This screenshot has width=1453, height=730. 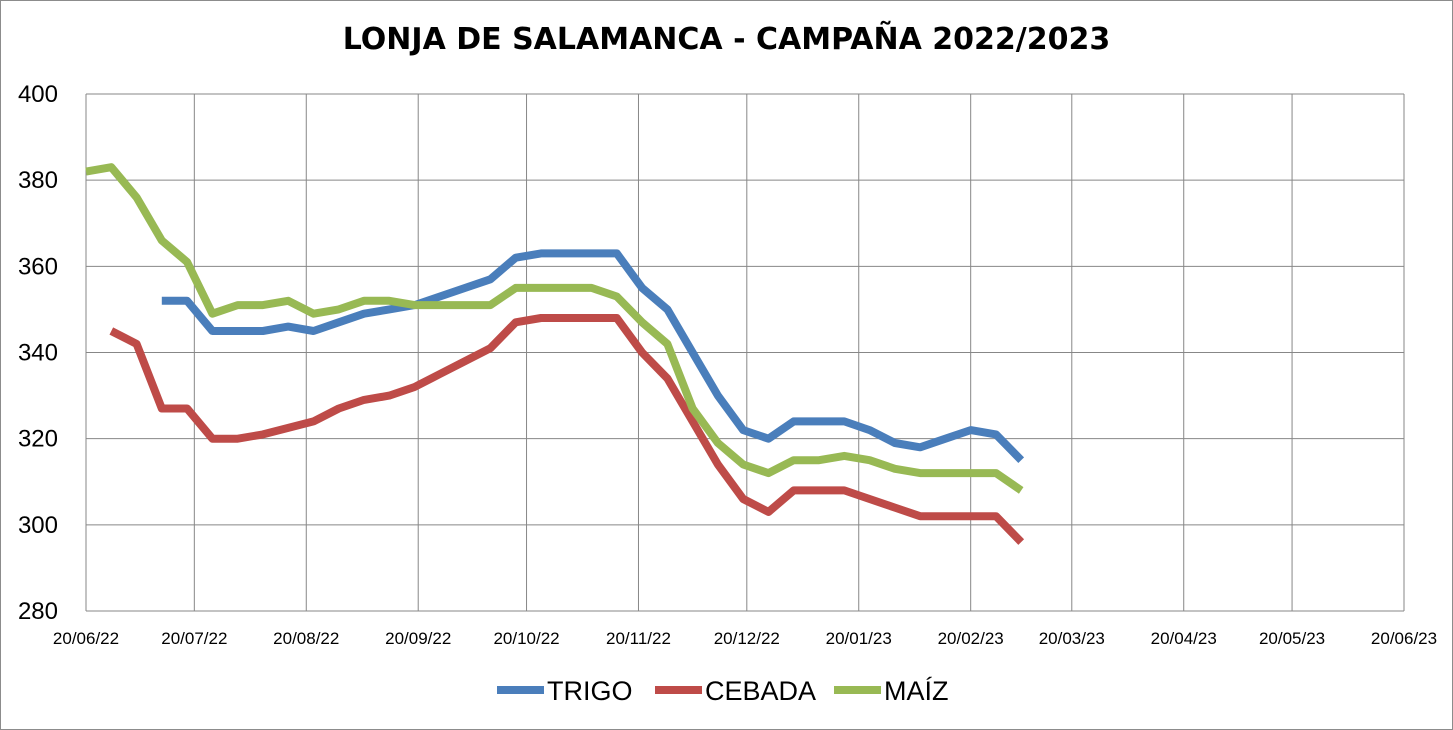 What do you see at coordinates (638, 638) in the screenshot?
I see `x-tick-label: 20/11/22` at bounding box center [638, 638].